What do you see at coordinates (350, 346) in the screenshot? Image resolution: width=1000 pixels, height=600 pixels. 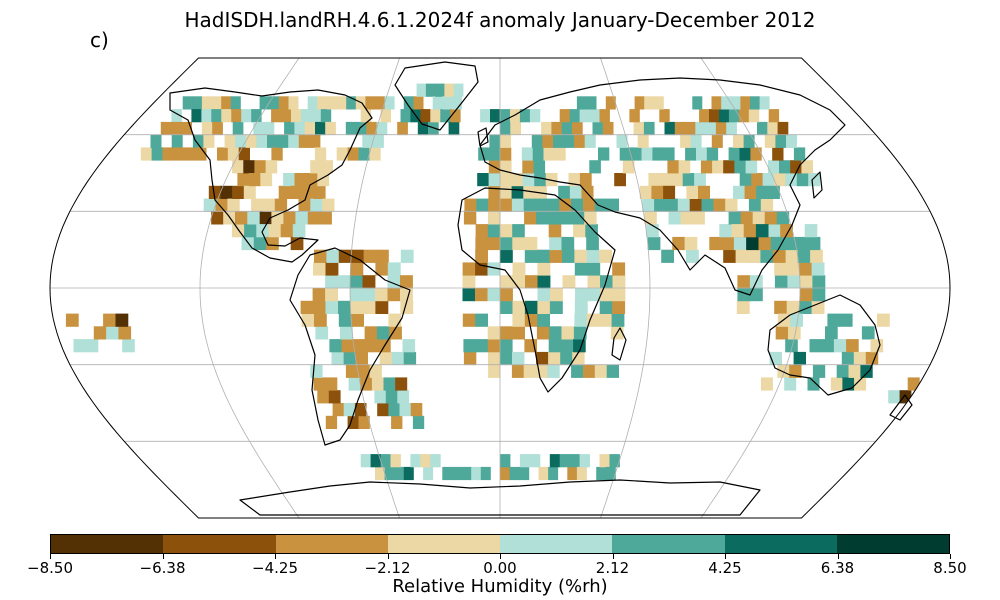 I see `coast-south-america` at bounding box center [350, 346].